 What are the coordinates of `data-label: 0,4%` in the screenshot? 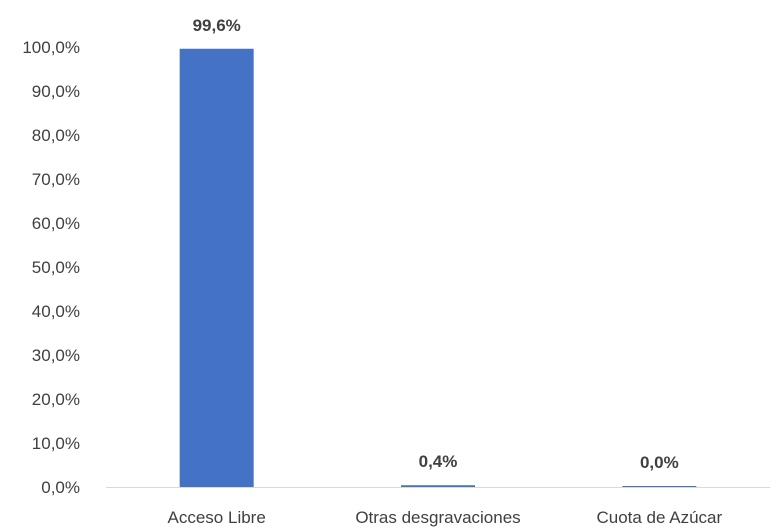 It's located at (438, 461).